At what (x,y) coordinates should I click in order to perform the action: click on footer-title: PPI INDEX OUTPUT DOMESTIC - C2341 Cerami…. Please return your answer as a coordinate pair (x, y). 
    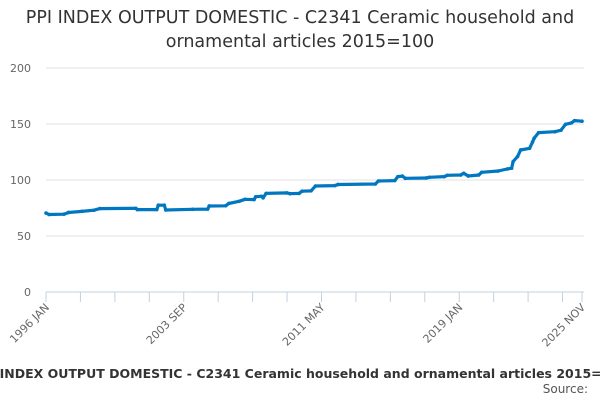
    Looking at the image, I should click on (300, 373).